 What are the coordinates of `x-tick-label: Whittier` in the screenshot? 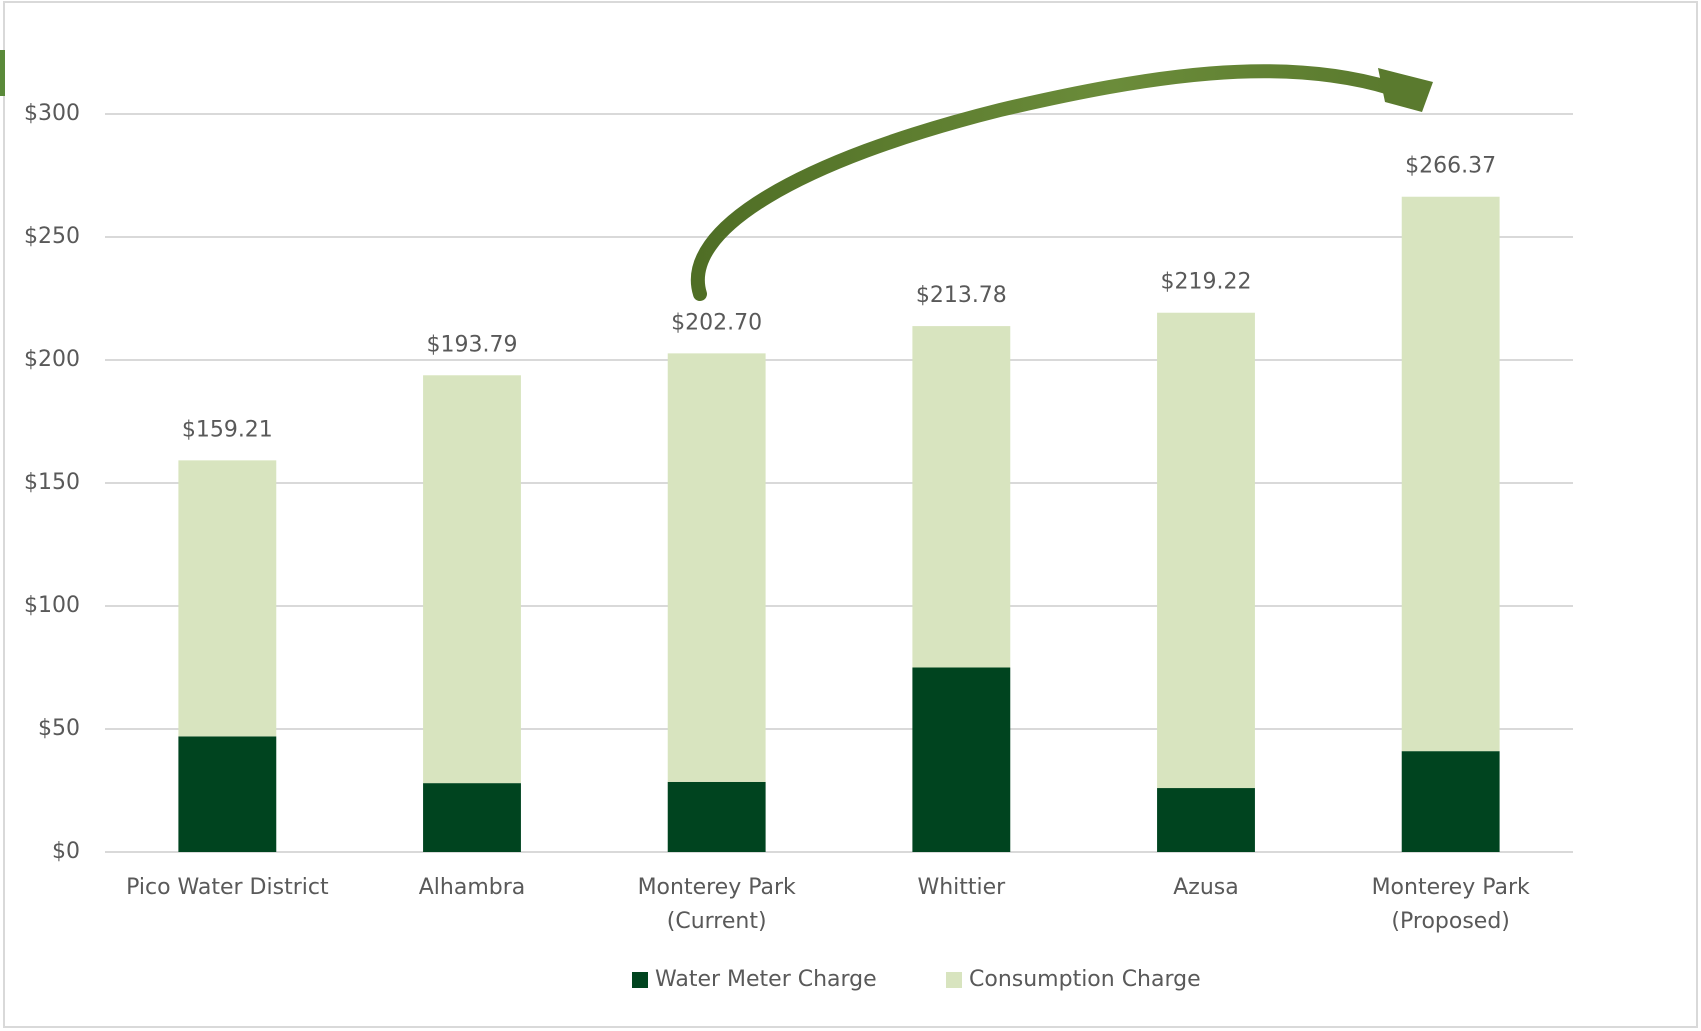 It's located at (961, 887).